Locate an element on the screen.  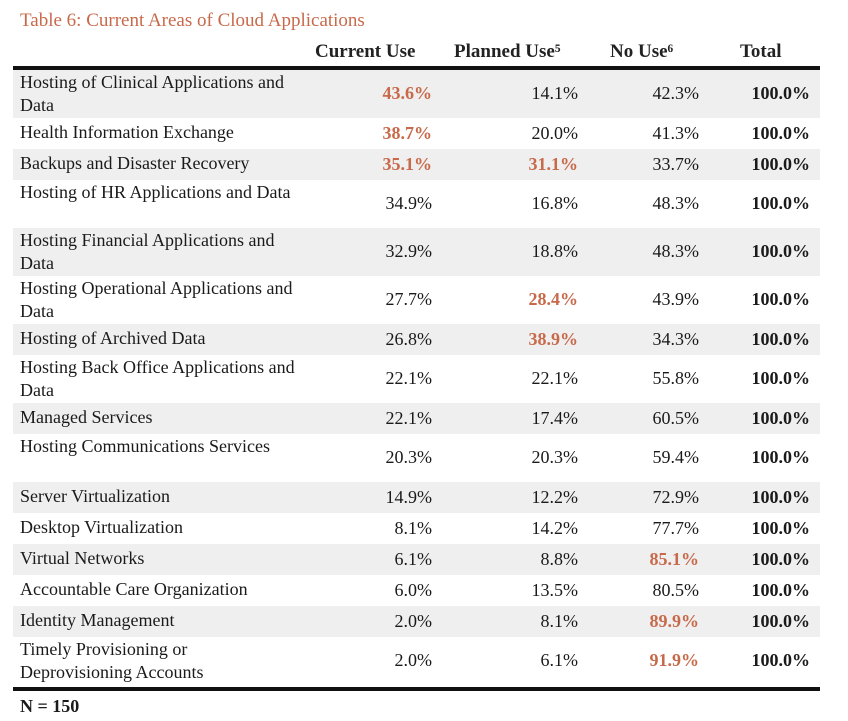
cell-nouse: 59.4% is located at coordinates (676, 457).